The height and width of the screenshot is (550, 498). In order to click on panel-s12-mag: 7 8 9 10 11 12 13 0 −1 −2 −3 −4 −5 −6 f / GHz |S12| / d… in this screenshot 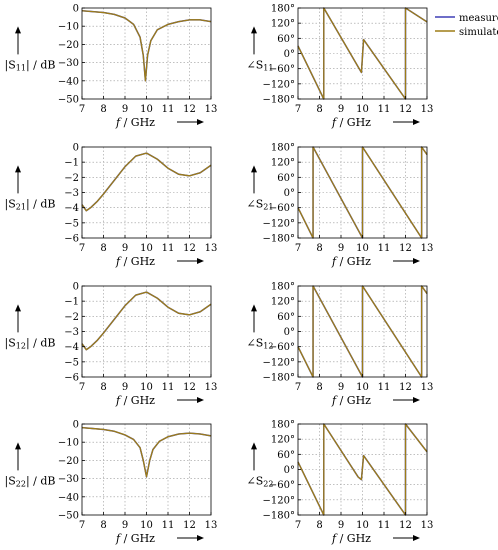, I will do `click(111, 345)`.